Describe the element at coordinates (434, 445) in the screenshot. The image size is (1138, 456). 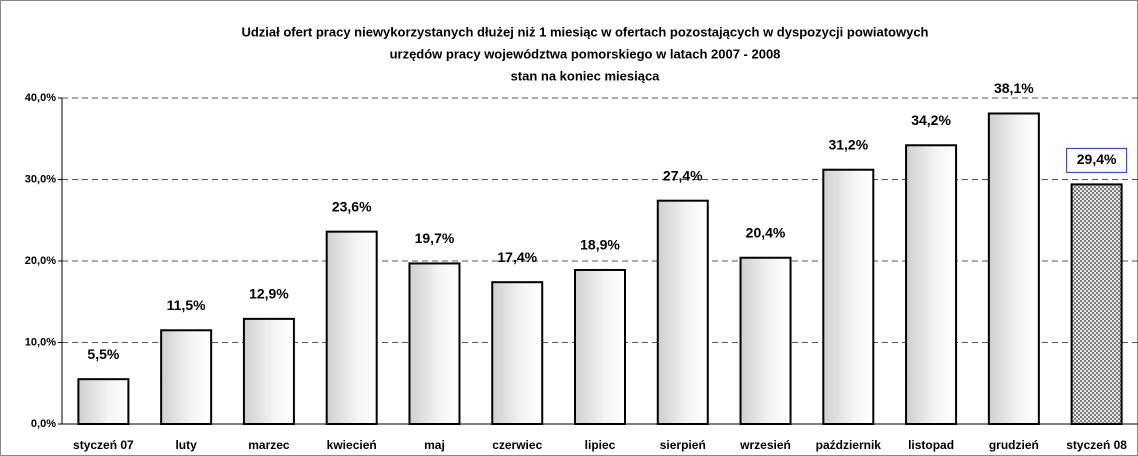
I see `x-tick-label: maj` at that location.